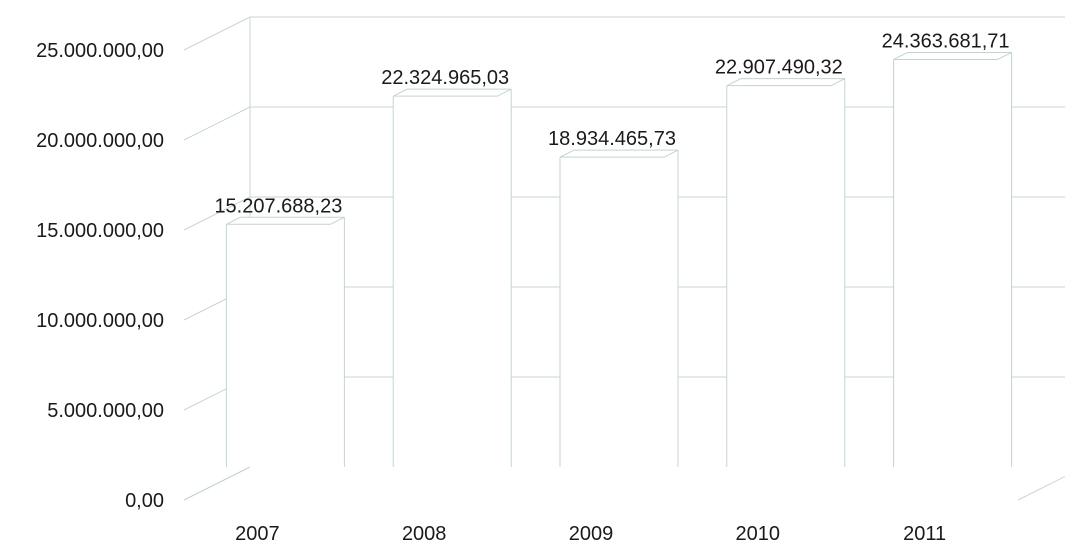 The height and width of the screenshot is (545, 1065). What do you see at coordinates (779, 68) in the screenshot?
I see `data-label: 22.907.490,32` at bounding box center [779, 68].